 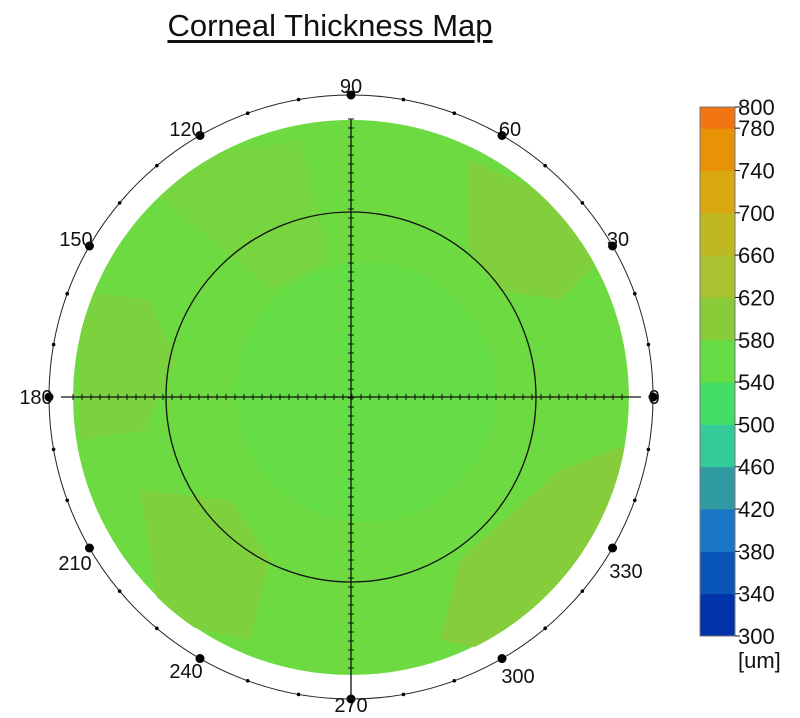 What do you see at coordinates (351, 87) in the screenshot?
I see `angle-label: 90` at bounding box center [351, 87].